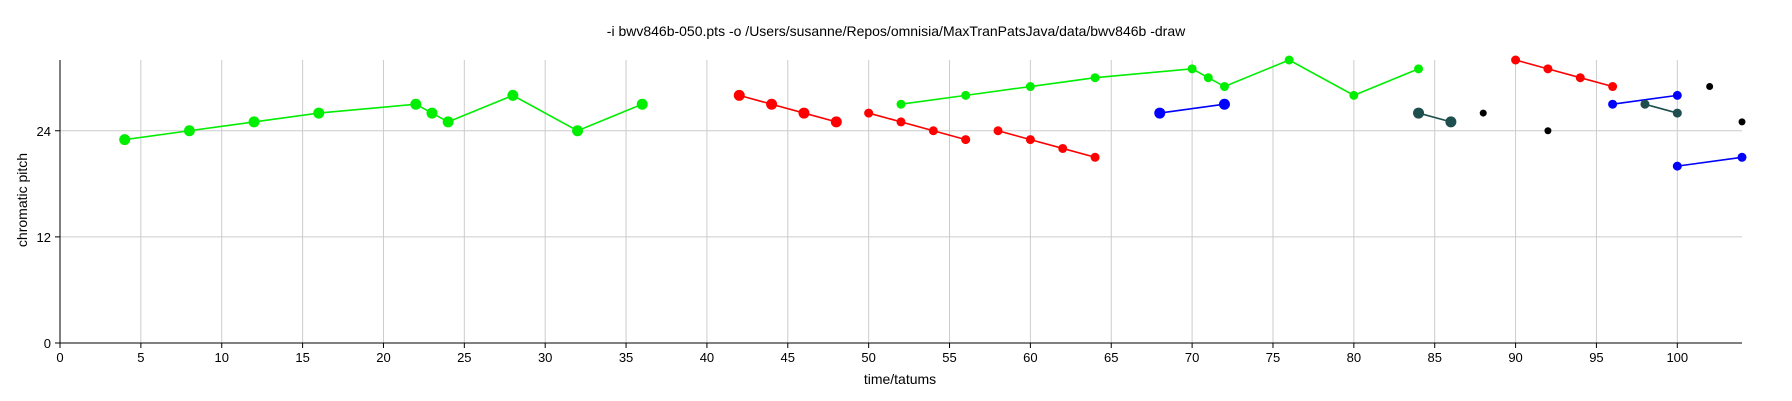  What do you see at coordinates (868, 357) in the screenshot?
I see `x-tick-label: 50` at bounding box center [868, 357].